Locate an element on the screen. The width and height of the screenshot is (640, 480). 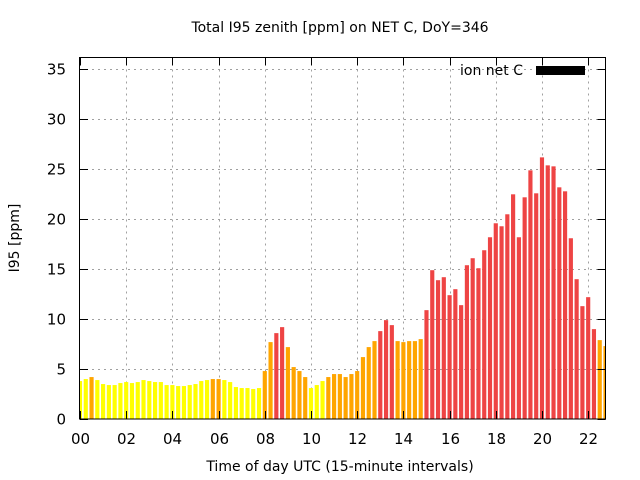
legend-label: ion net C is located at coordinates (491, 71).